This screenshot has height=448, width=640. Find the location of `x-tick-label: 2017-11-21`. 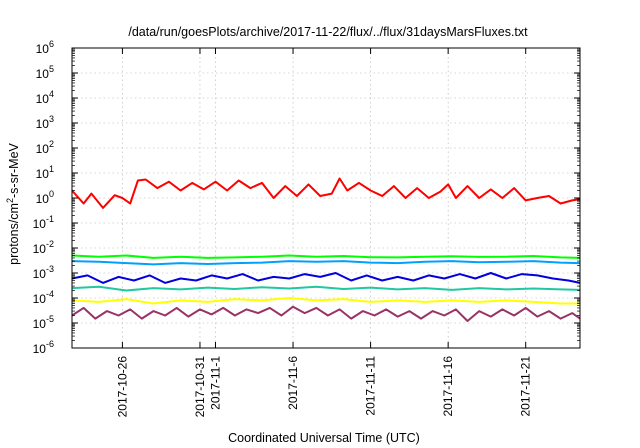

x-tick-label: 2017-11-21 is located at coordinates (526, 386).